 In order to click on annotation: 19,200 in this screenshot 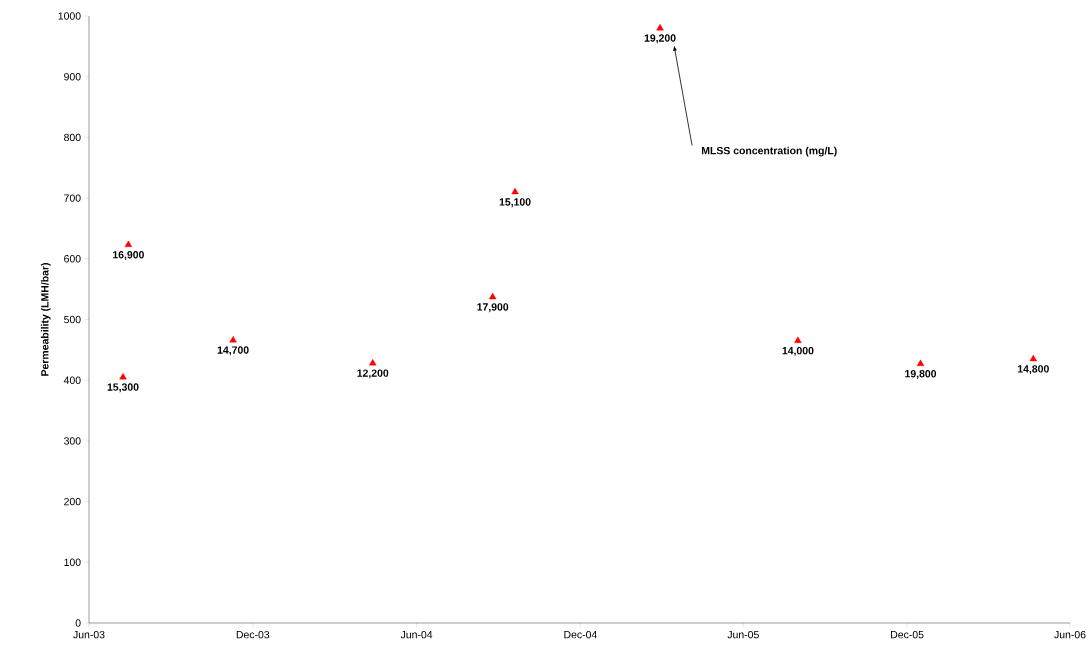, I will do `click(660, 39)`.